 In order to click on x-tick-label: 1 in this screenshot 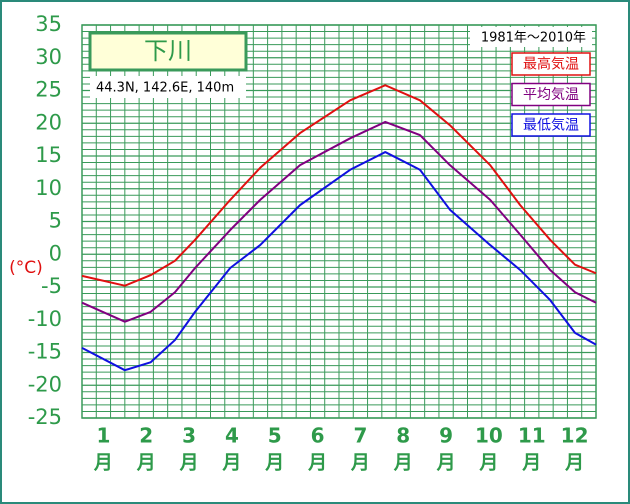, I will do `click(103, 436)`.